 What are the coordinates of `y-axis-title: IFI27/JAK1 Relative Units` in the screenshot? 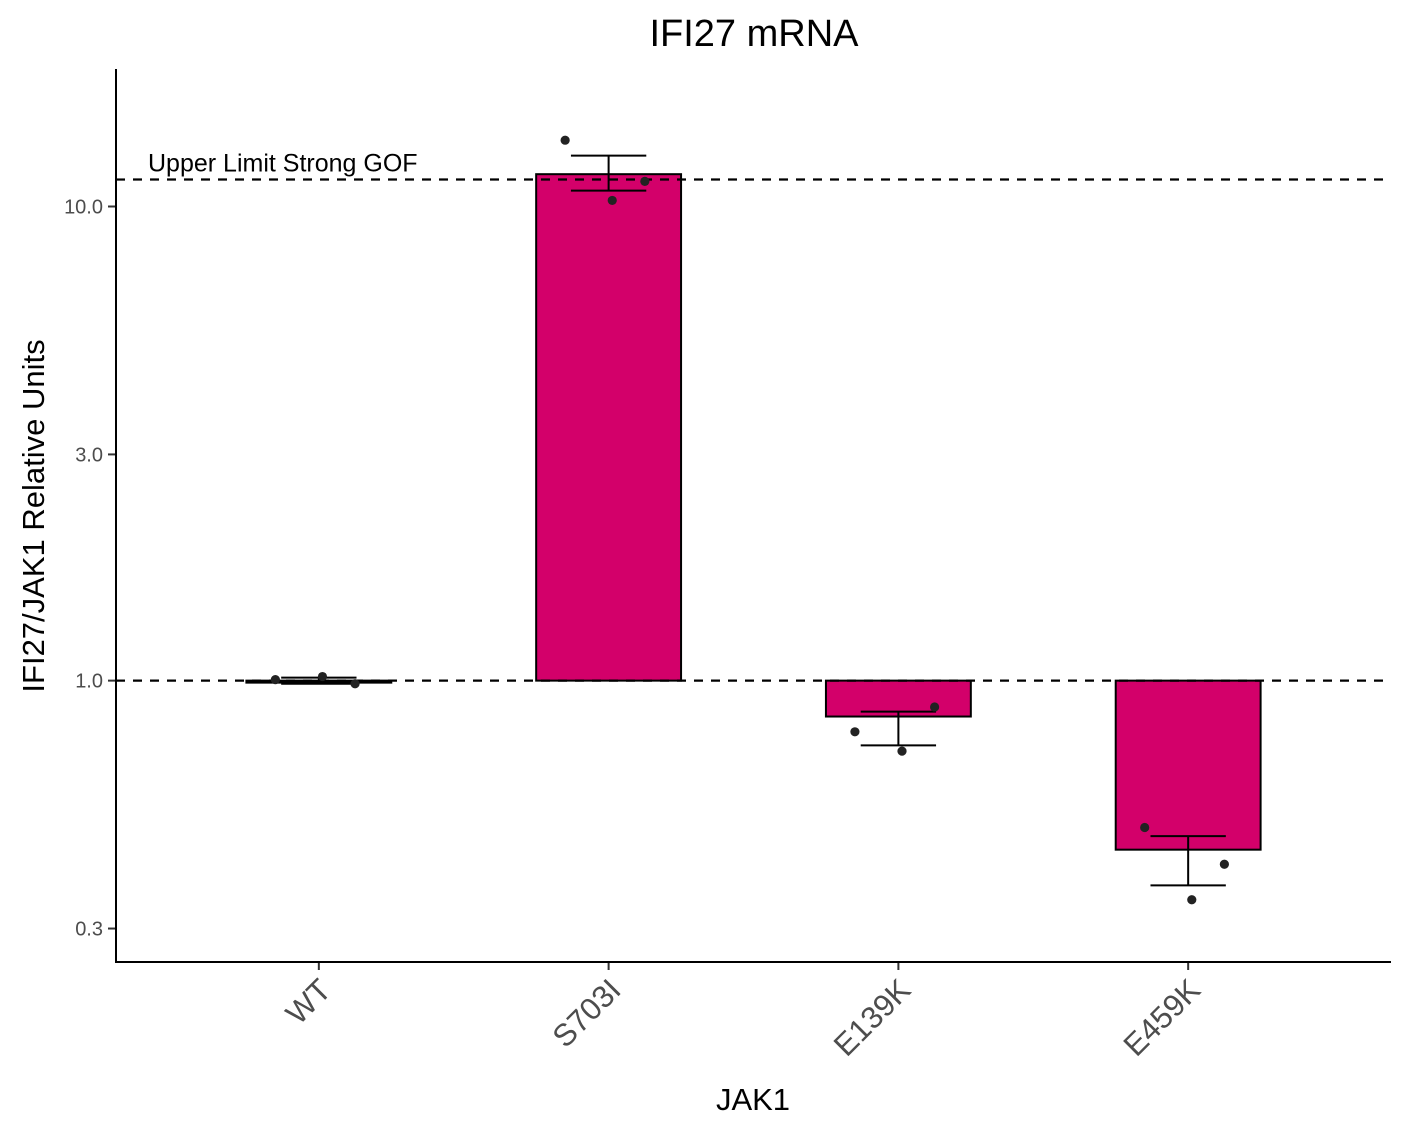 It's located at (33, 515).